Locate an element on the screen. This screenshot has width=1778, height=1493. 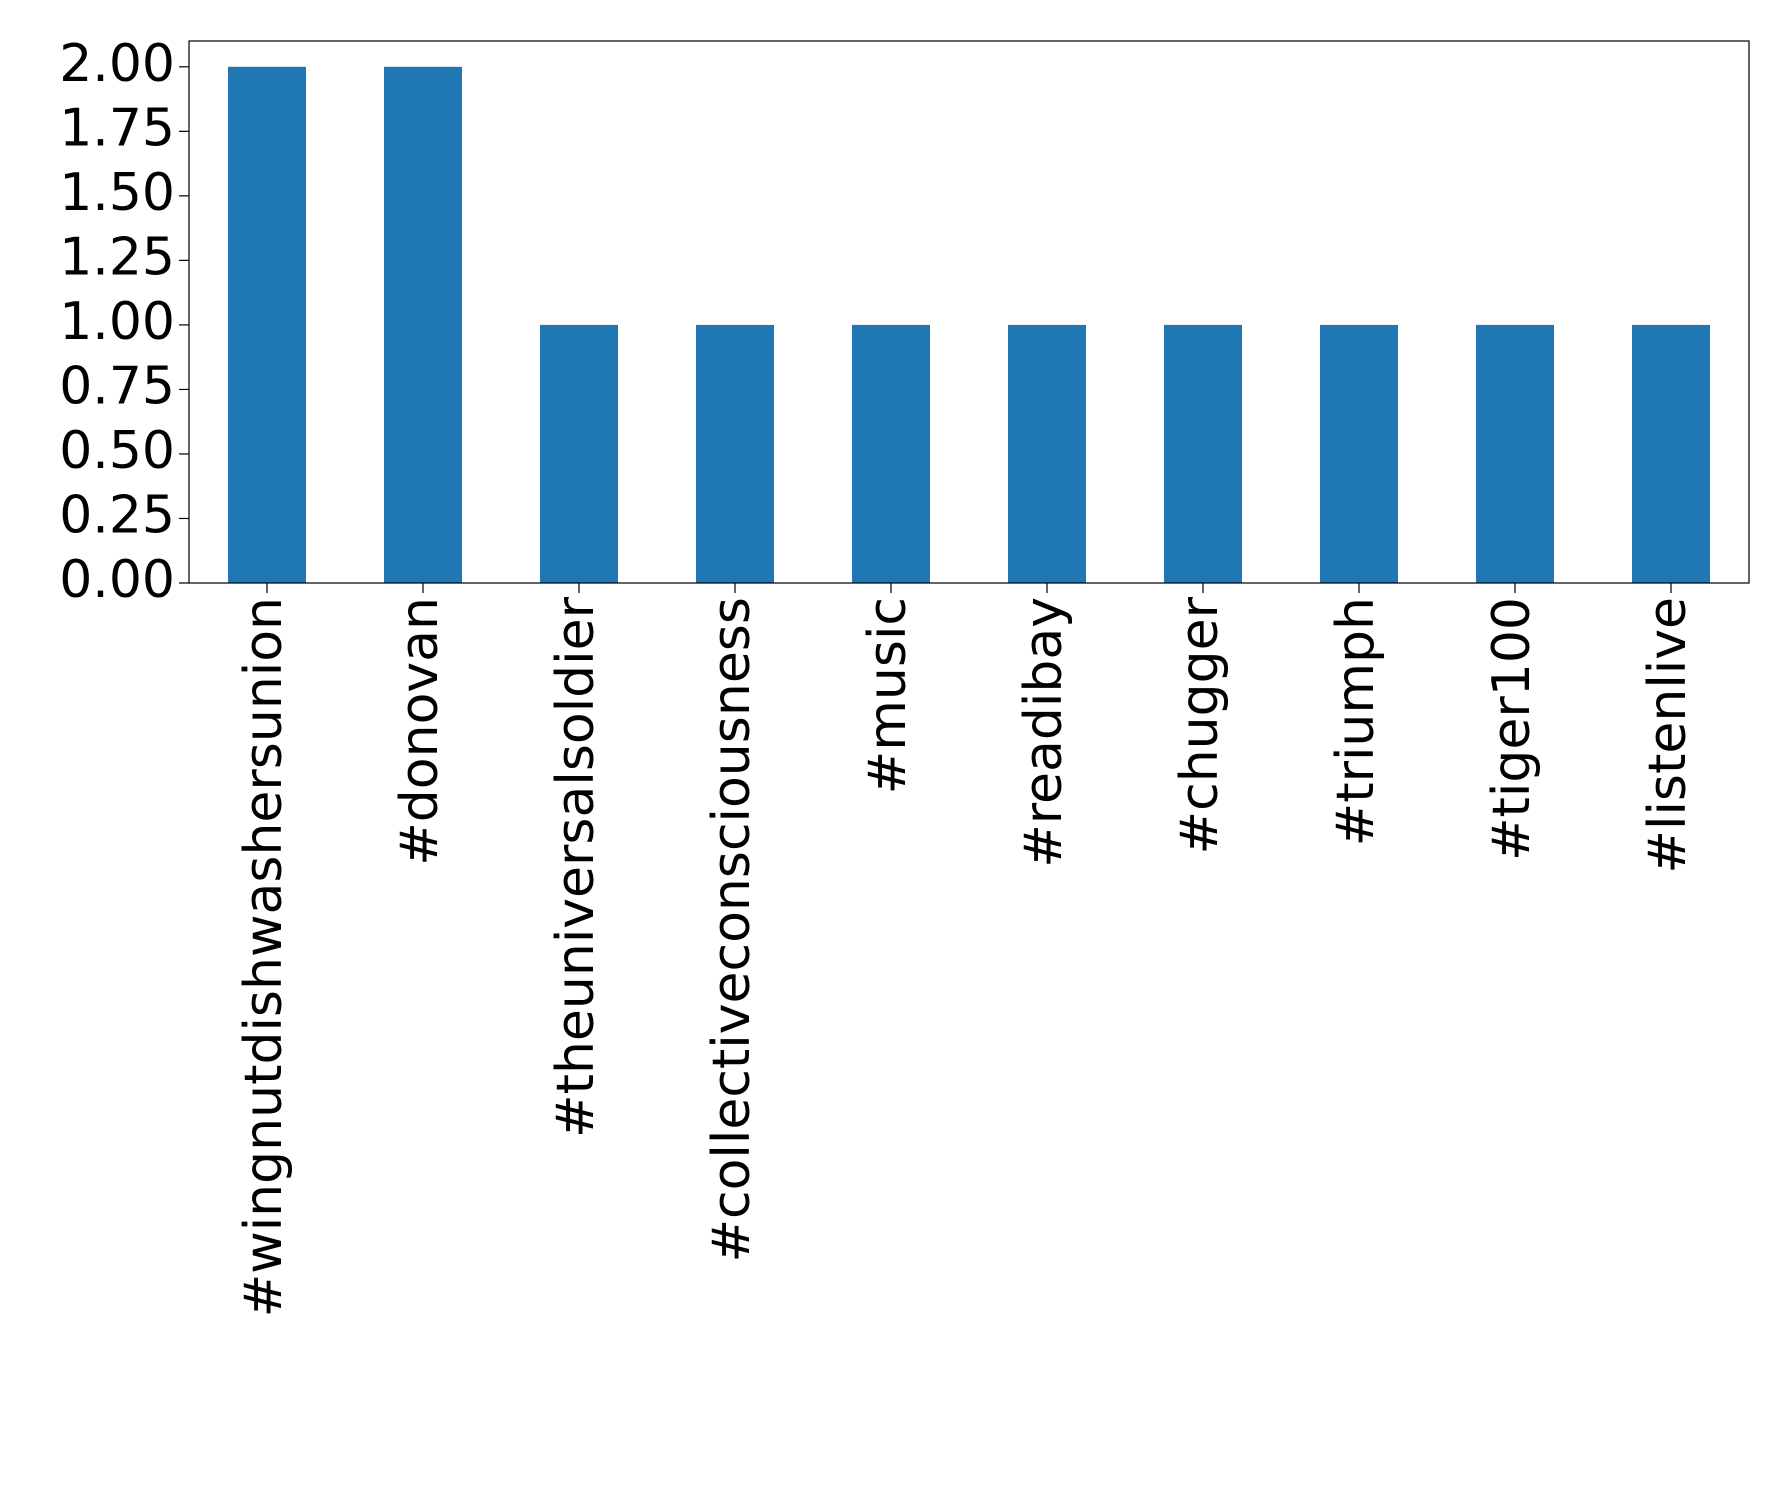
y-tick-label: 0.25 is located at coordinates (117, 515).